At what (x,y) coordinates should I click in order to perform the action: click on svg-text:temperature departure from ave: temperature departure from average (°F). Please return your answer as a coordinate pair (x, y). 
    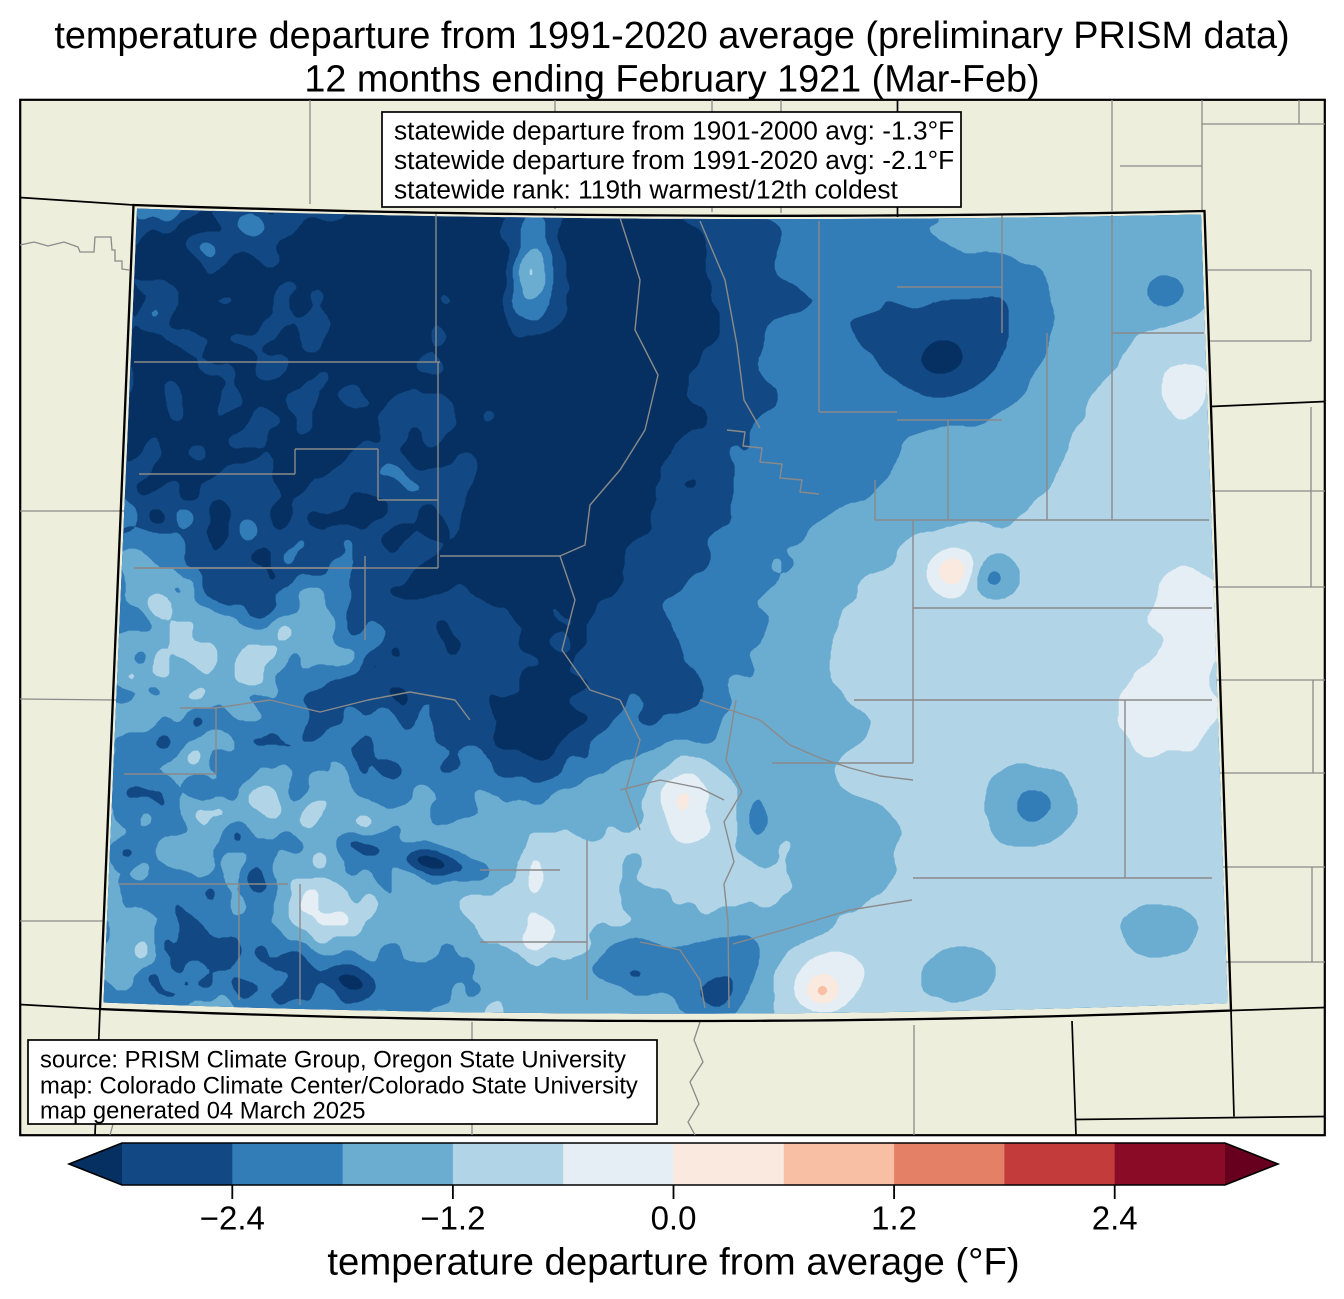
    Looking at the image, I should click on (673, 1262).